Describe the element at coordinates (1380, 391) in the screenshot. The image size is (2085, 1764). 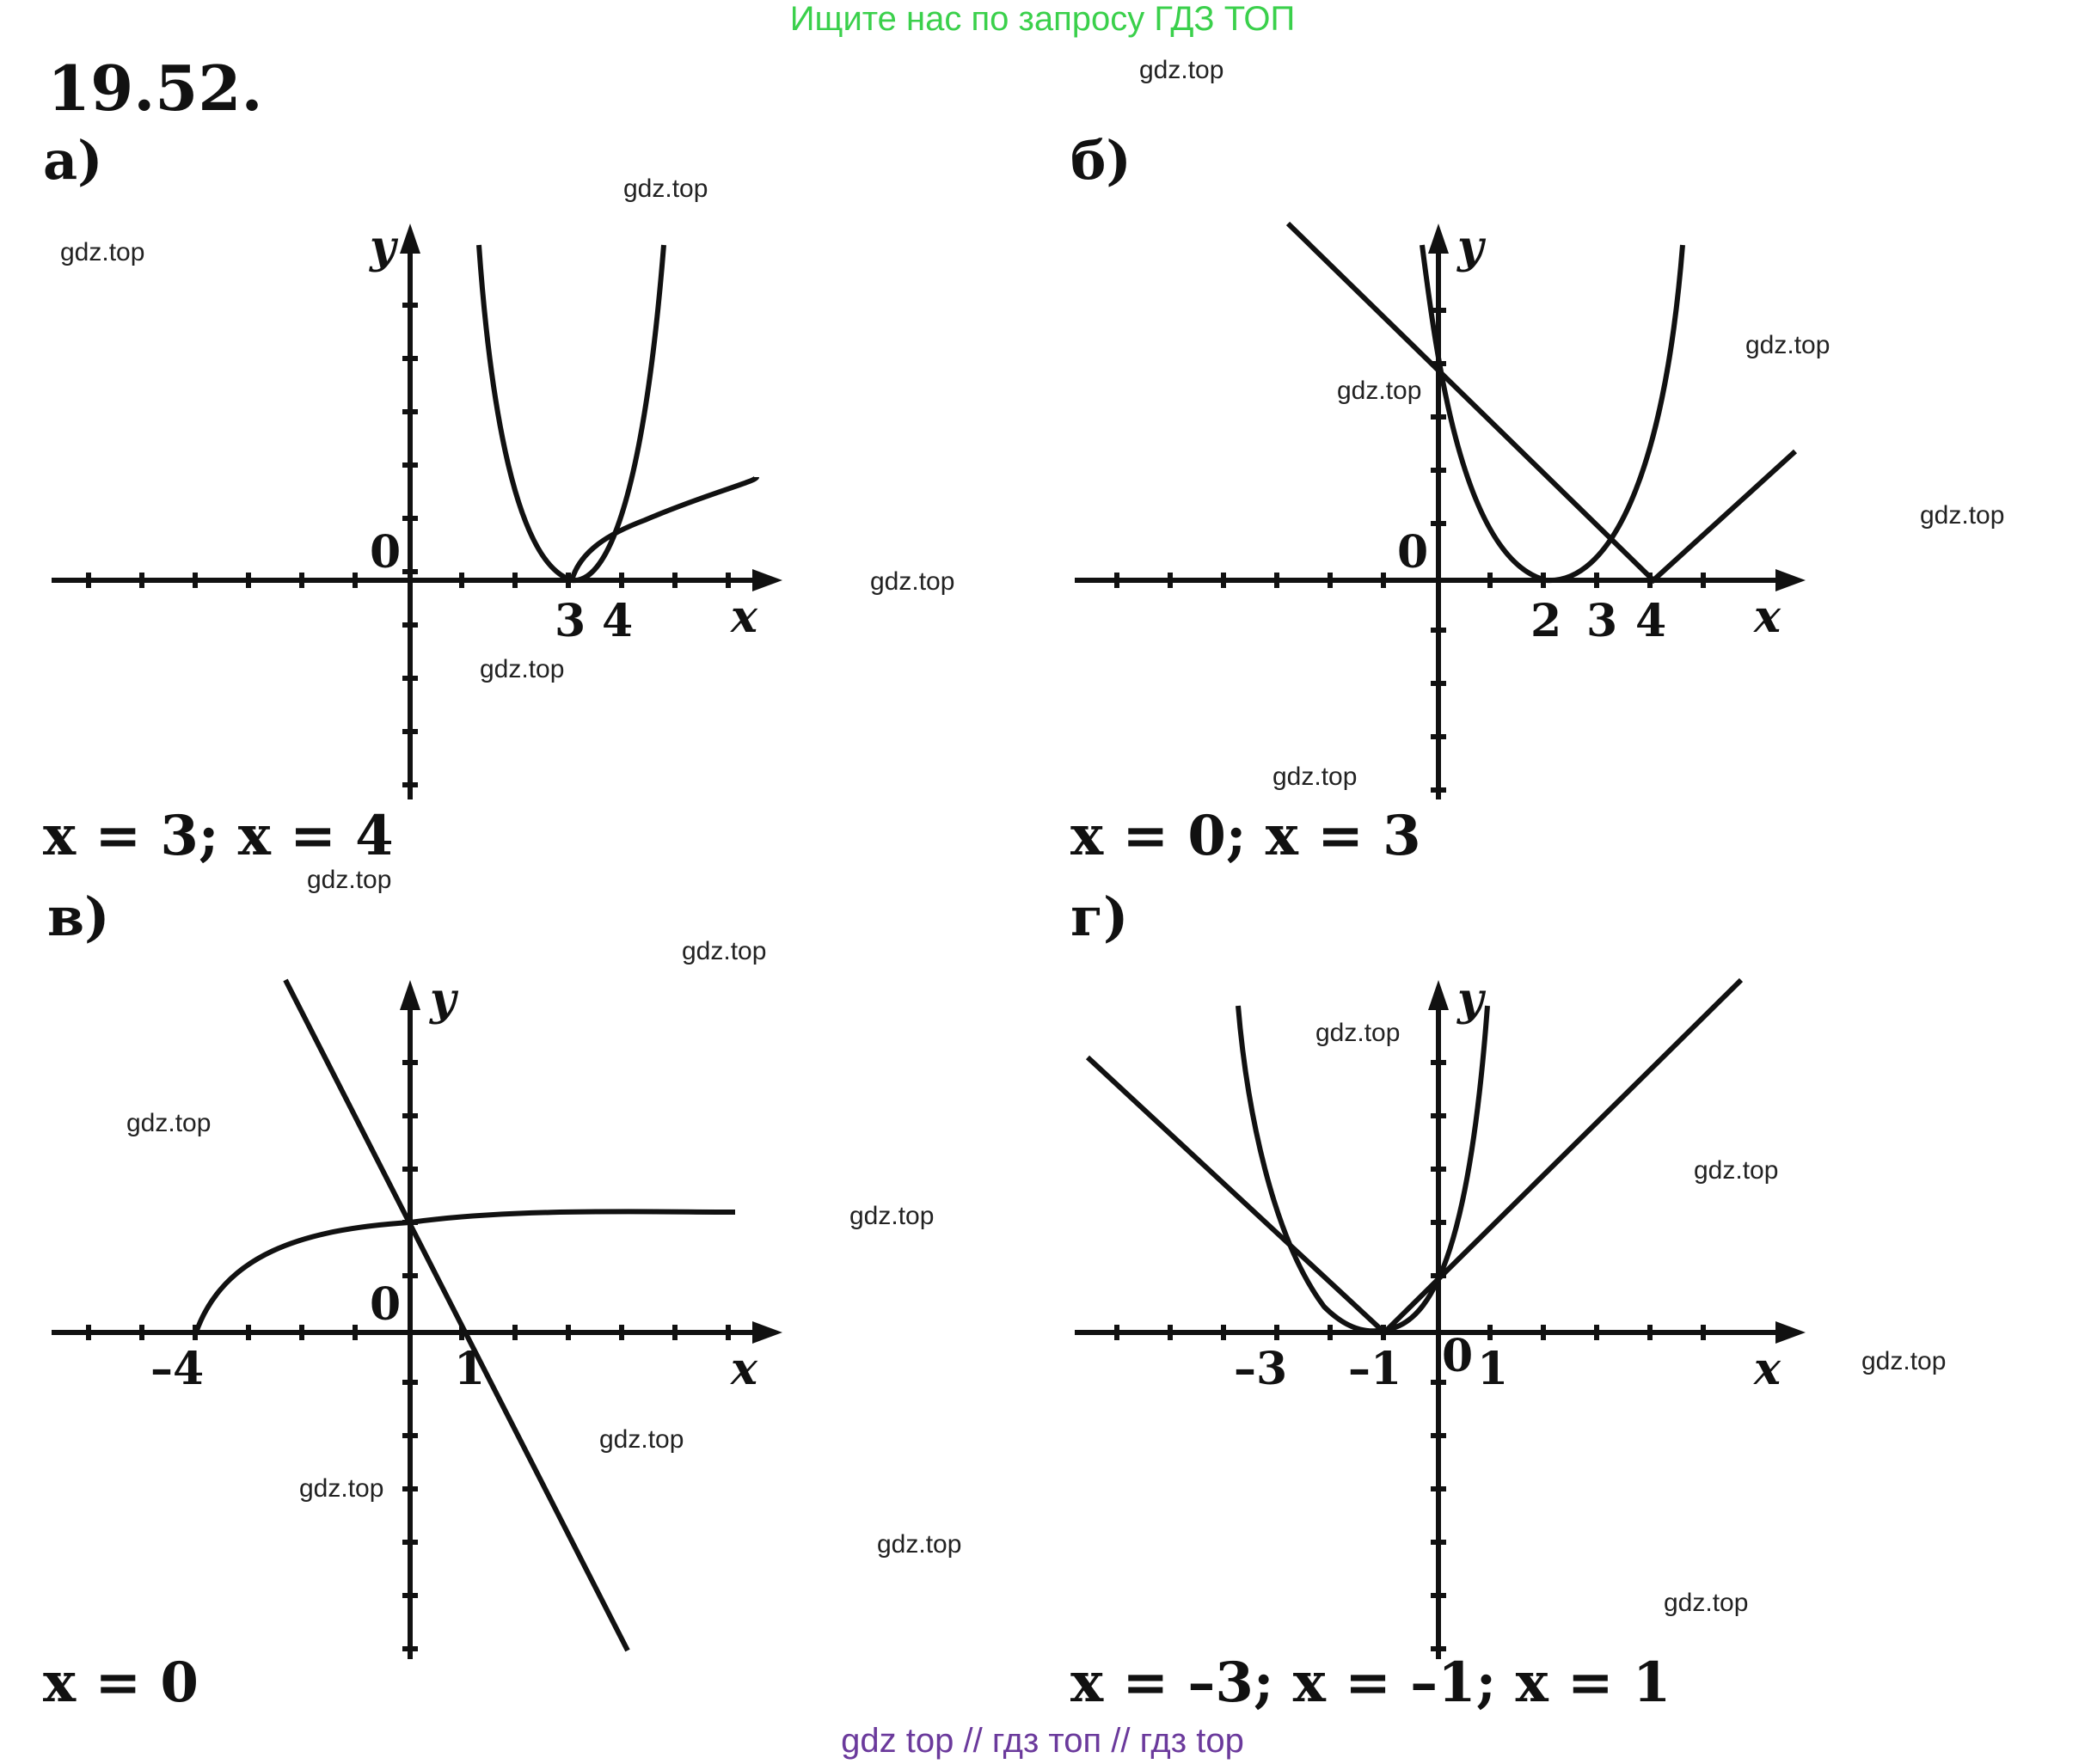
I see `watermark-5: gdz.top` at that location.